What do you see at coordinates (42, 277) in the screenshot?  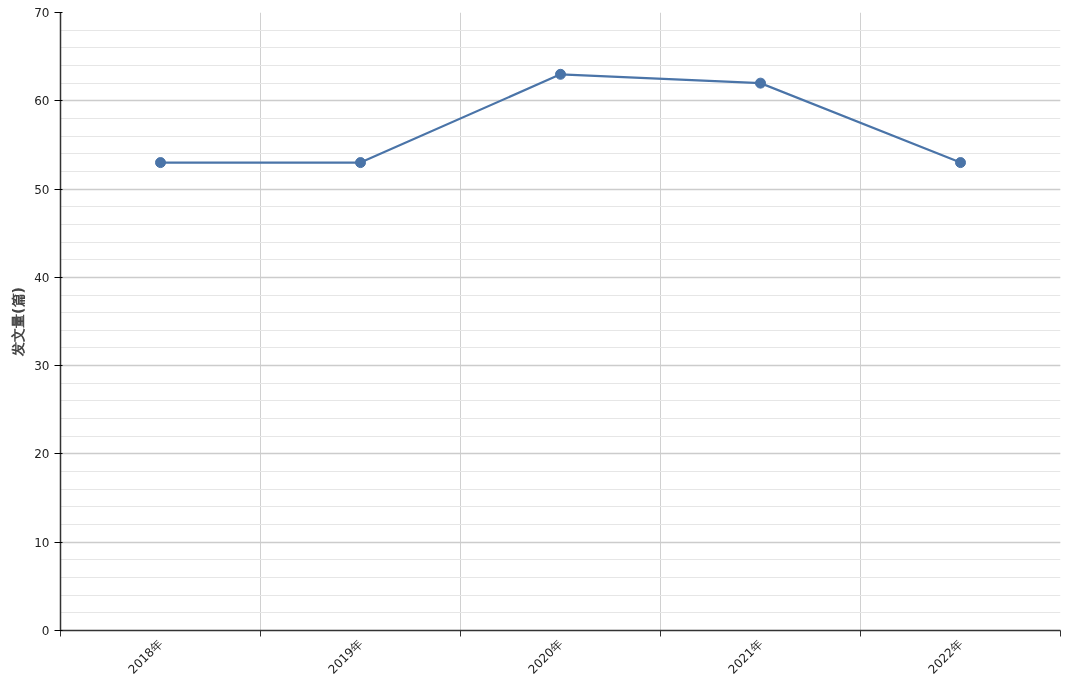 I see `y-tick-label: 40` at bounding box center [42, 277].